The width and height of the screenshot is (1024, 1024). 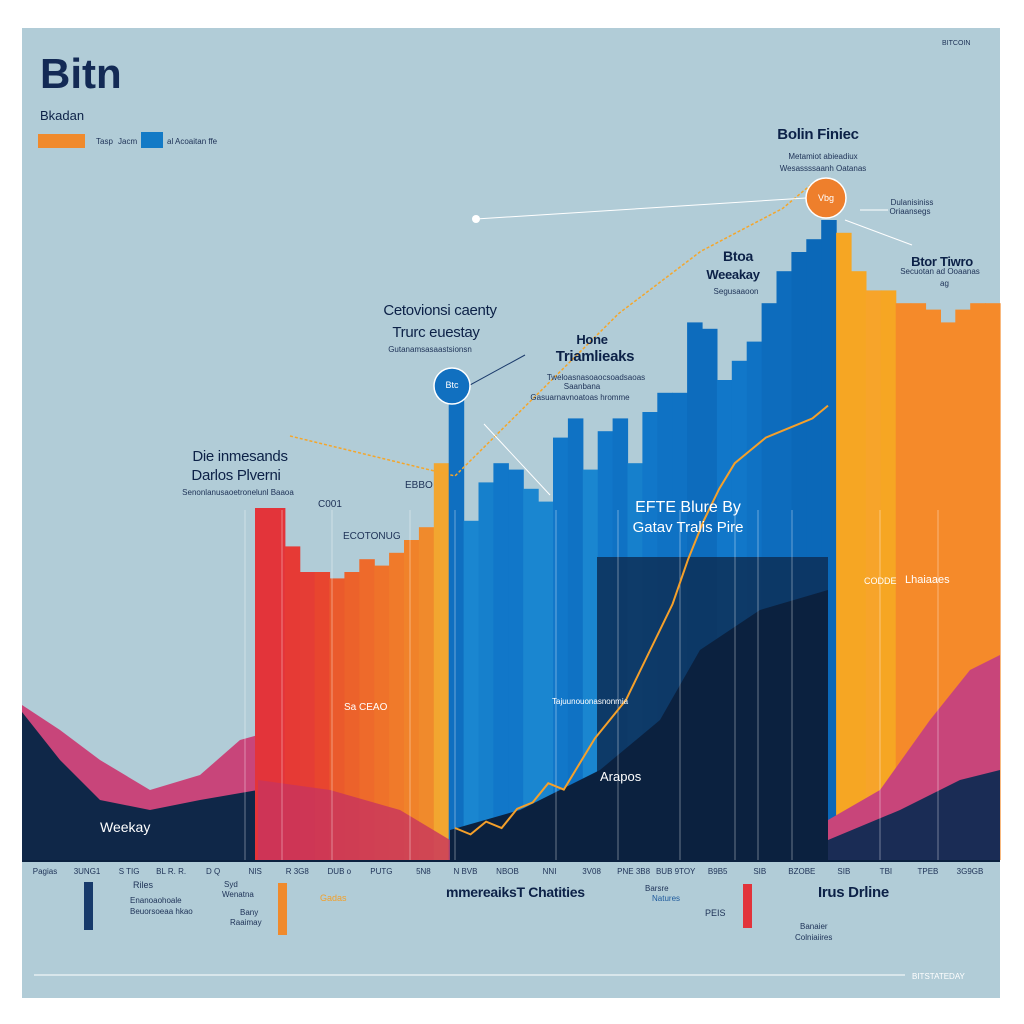 What do you see at coordinates (666, 898) in the screenshot?
I see `note: Natures` at bounding box center [666, 898].